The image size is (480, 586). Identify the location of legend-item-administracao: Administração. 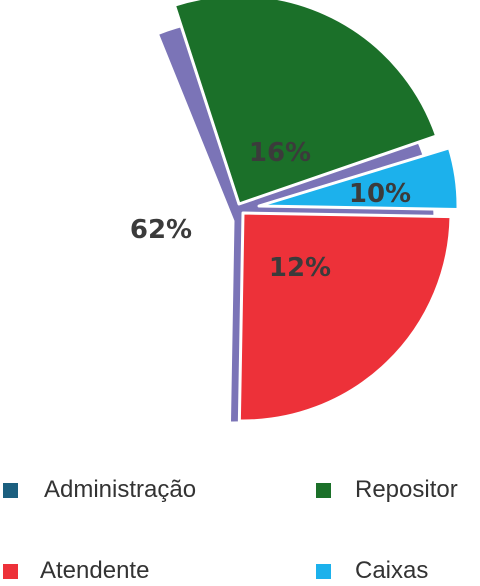
(99, 490).